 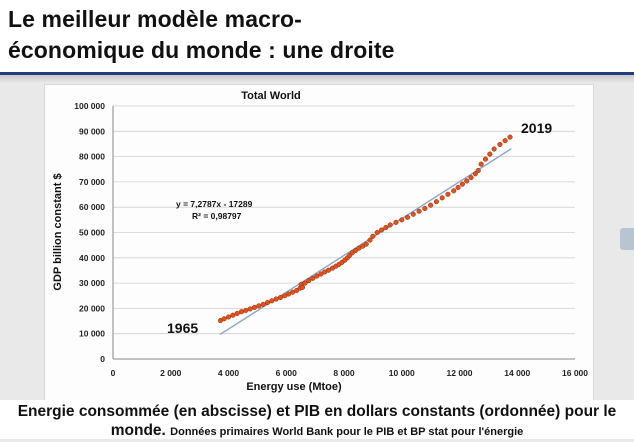 What do you see at coordinates (113, 373) in the screenshot?
I see `x-tick-label: 0` at bounding box center [113, 373].